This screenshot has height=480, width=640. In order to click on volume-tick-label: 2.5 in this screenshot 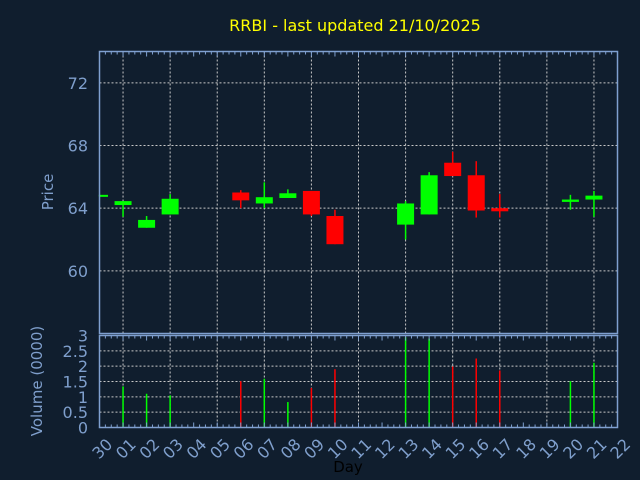, I will do `click(75, 351)`.